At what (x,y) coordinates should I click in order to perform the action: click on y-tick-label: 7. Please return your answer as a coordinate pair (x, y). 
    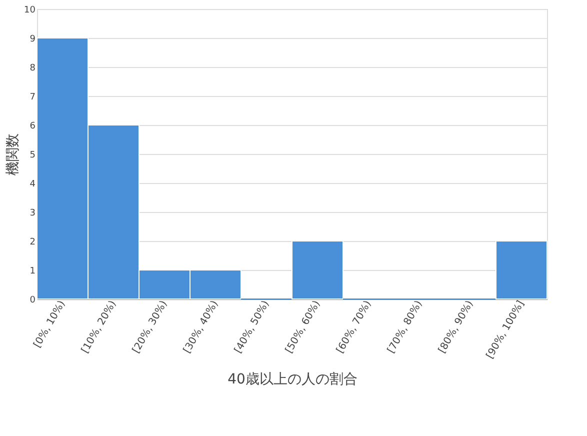
    Looking at the image, I should click on (33, 97).